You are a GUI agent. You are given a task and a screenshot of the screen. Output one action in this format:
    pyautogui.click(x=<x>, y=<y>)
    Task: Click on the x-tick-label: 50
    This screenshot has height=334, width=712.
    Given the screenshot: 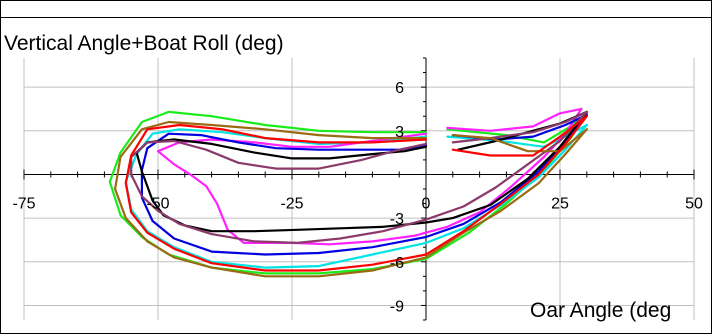 What is the action you would take?
    pyautogui.click(x=694, y=203)
    